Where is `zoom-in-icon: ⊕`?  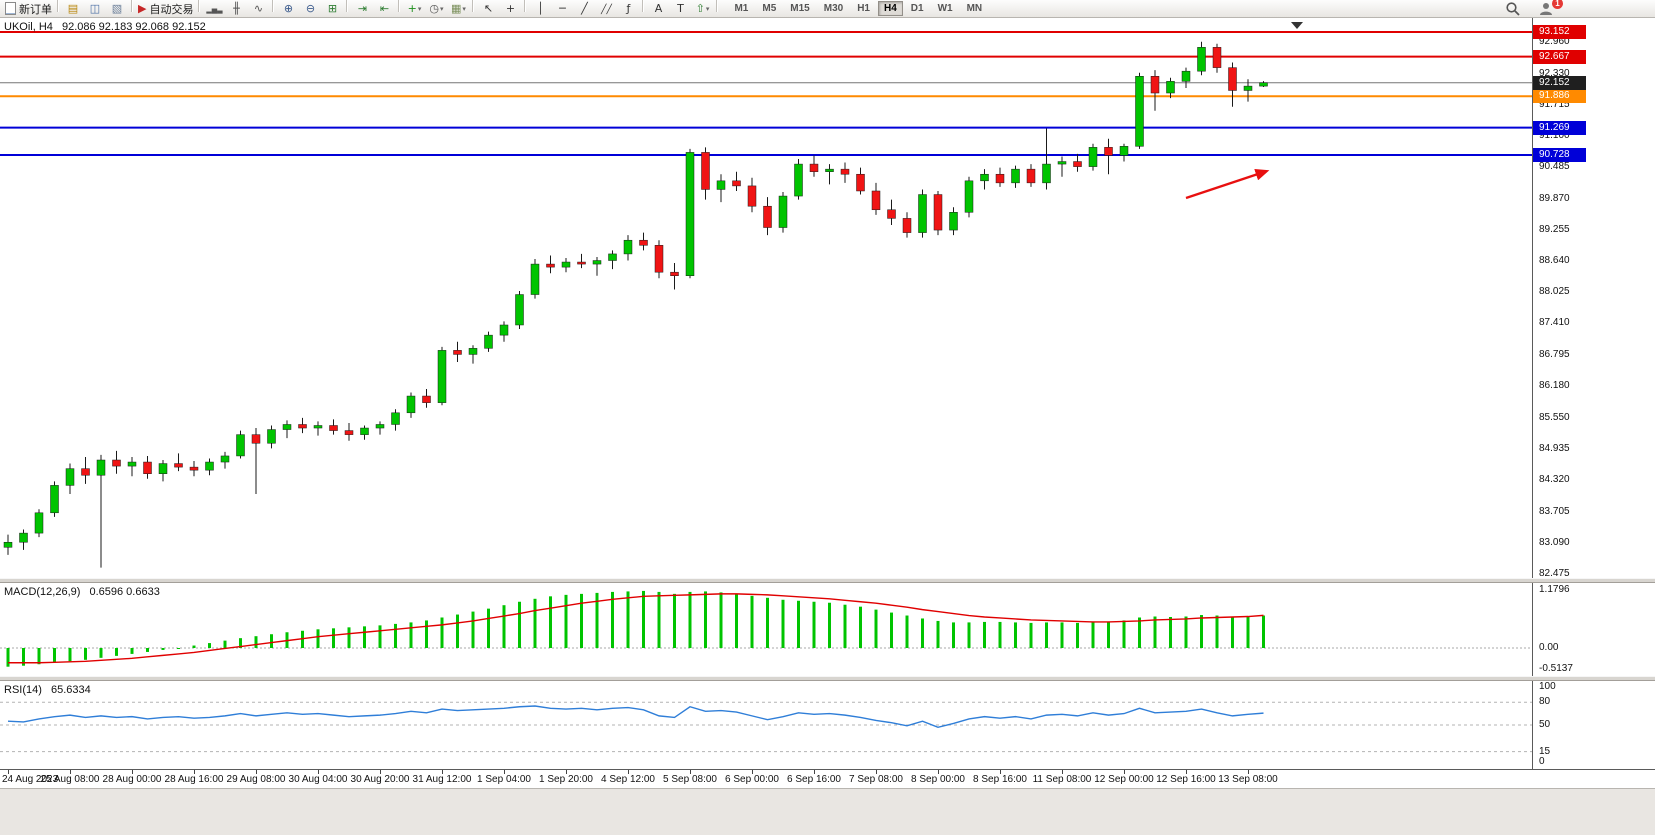
zoom-in-icon: ⊕ is located at coordinates (288, 9).